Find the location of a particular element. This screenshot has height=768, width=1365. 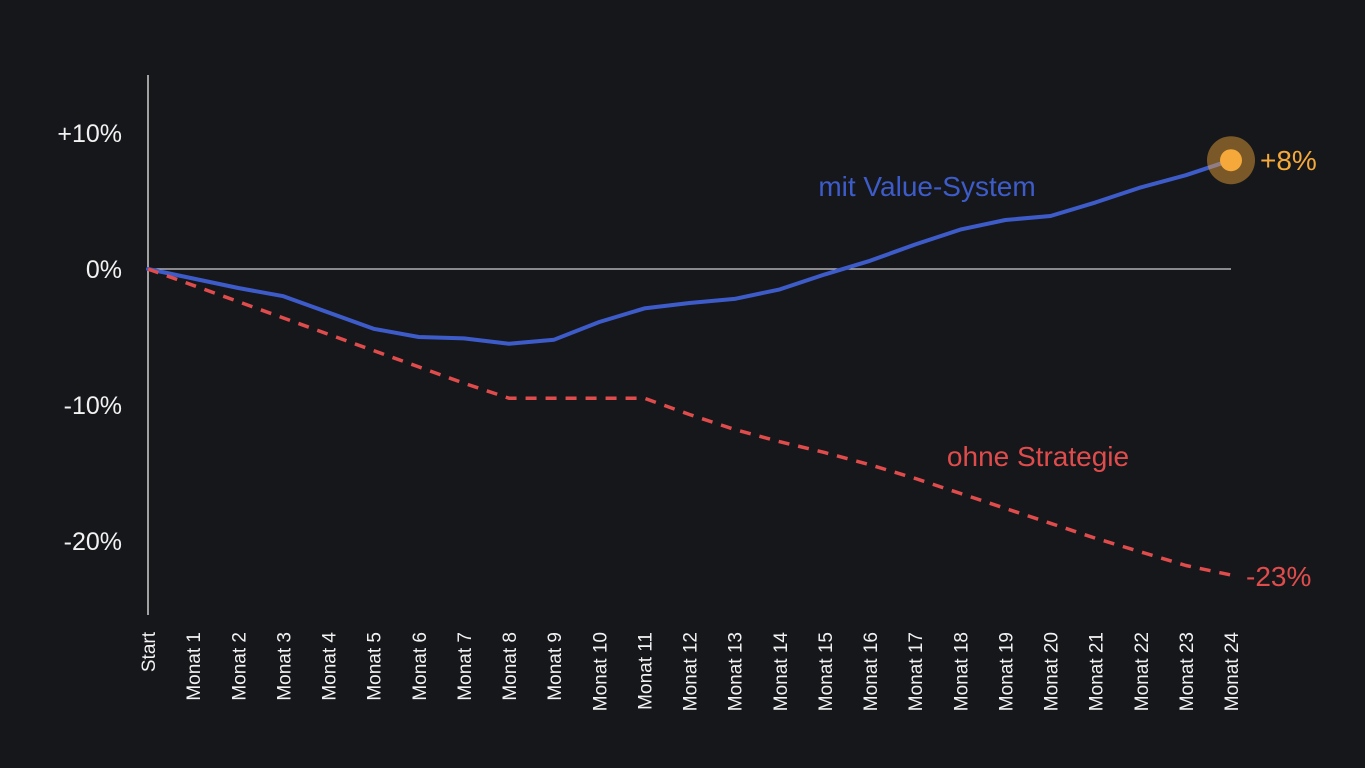

end-marker-dot is located at coordinates (1231, 160).